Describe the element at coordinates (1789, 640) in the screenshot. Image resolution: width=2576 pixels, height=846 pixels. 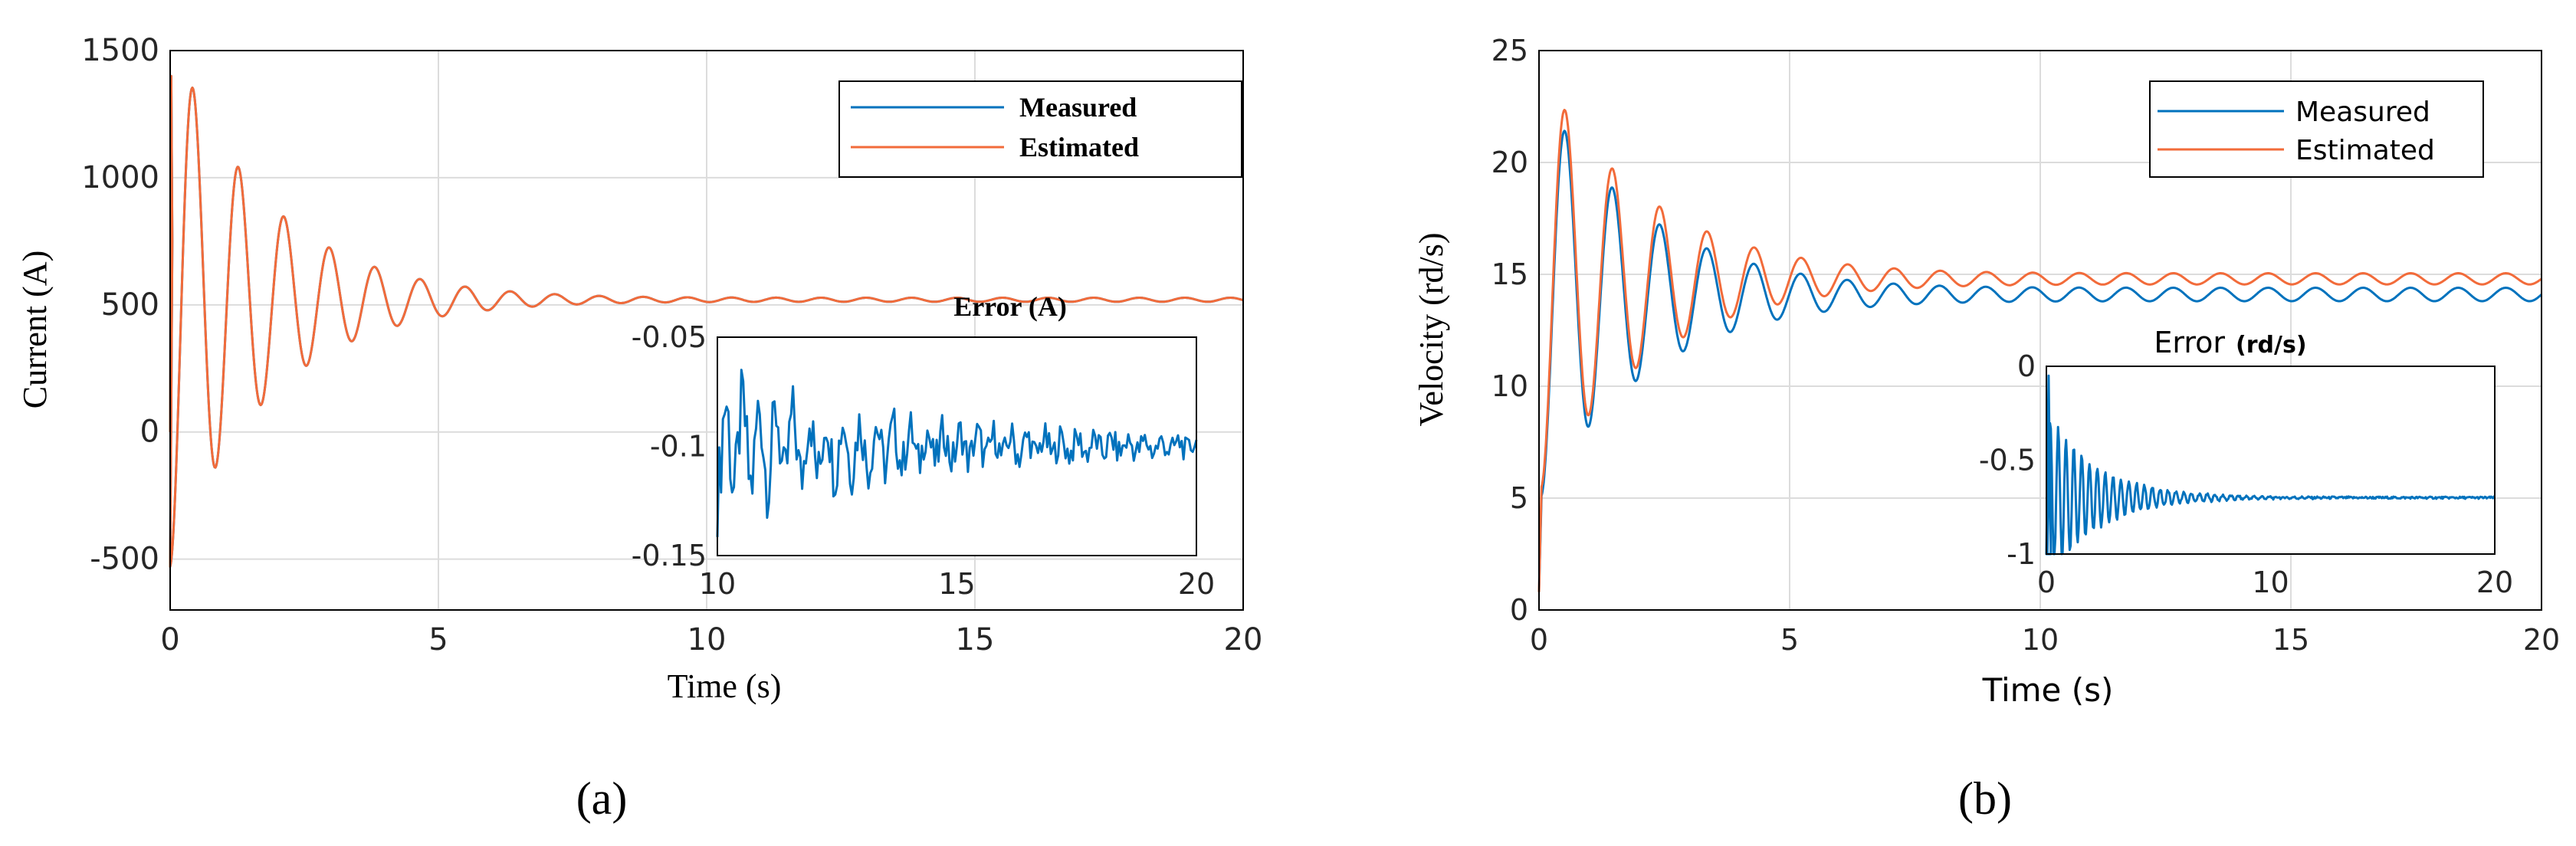
I see `chart-b-xtick-label: 5` at that location.